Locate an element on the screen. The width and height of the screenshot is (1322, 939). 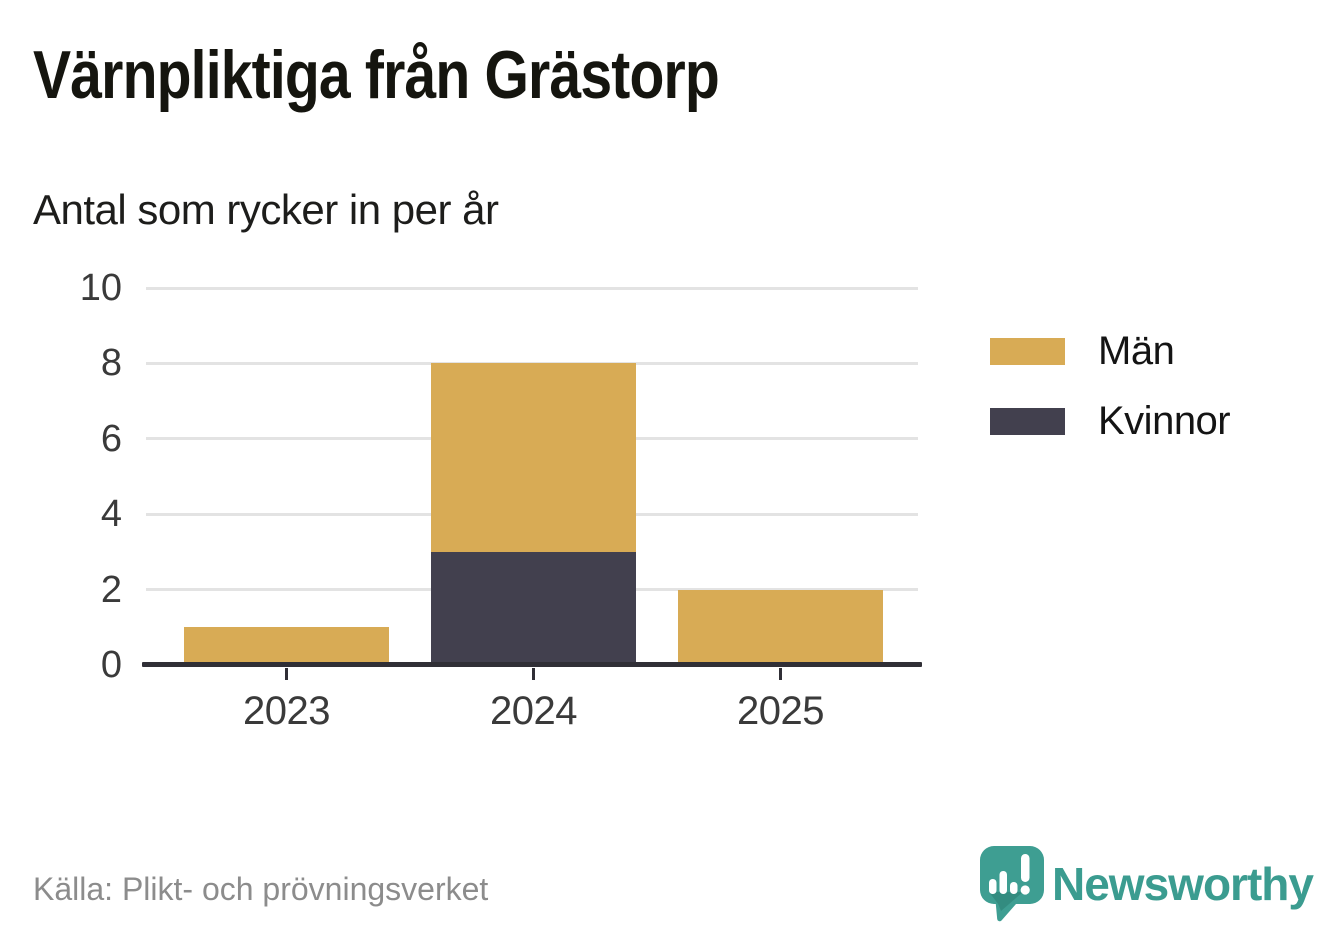
legend: Män Kvinnor is located at coordinates (1110, 401).